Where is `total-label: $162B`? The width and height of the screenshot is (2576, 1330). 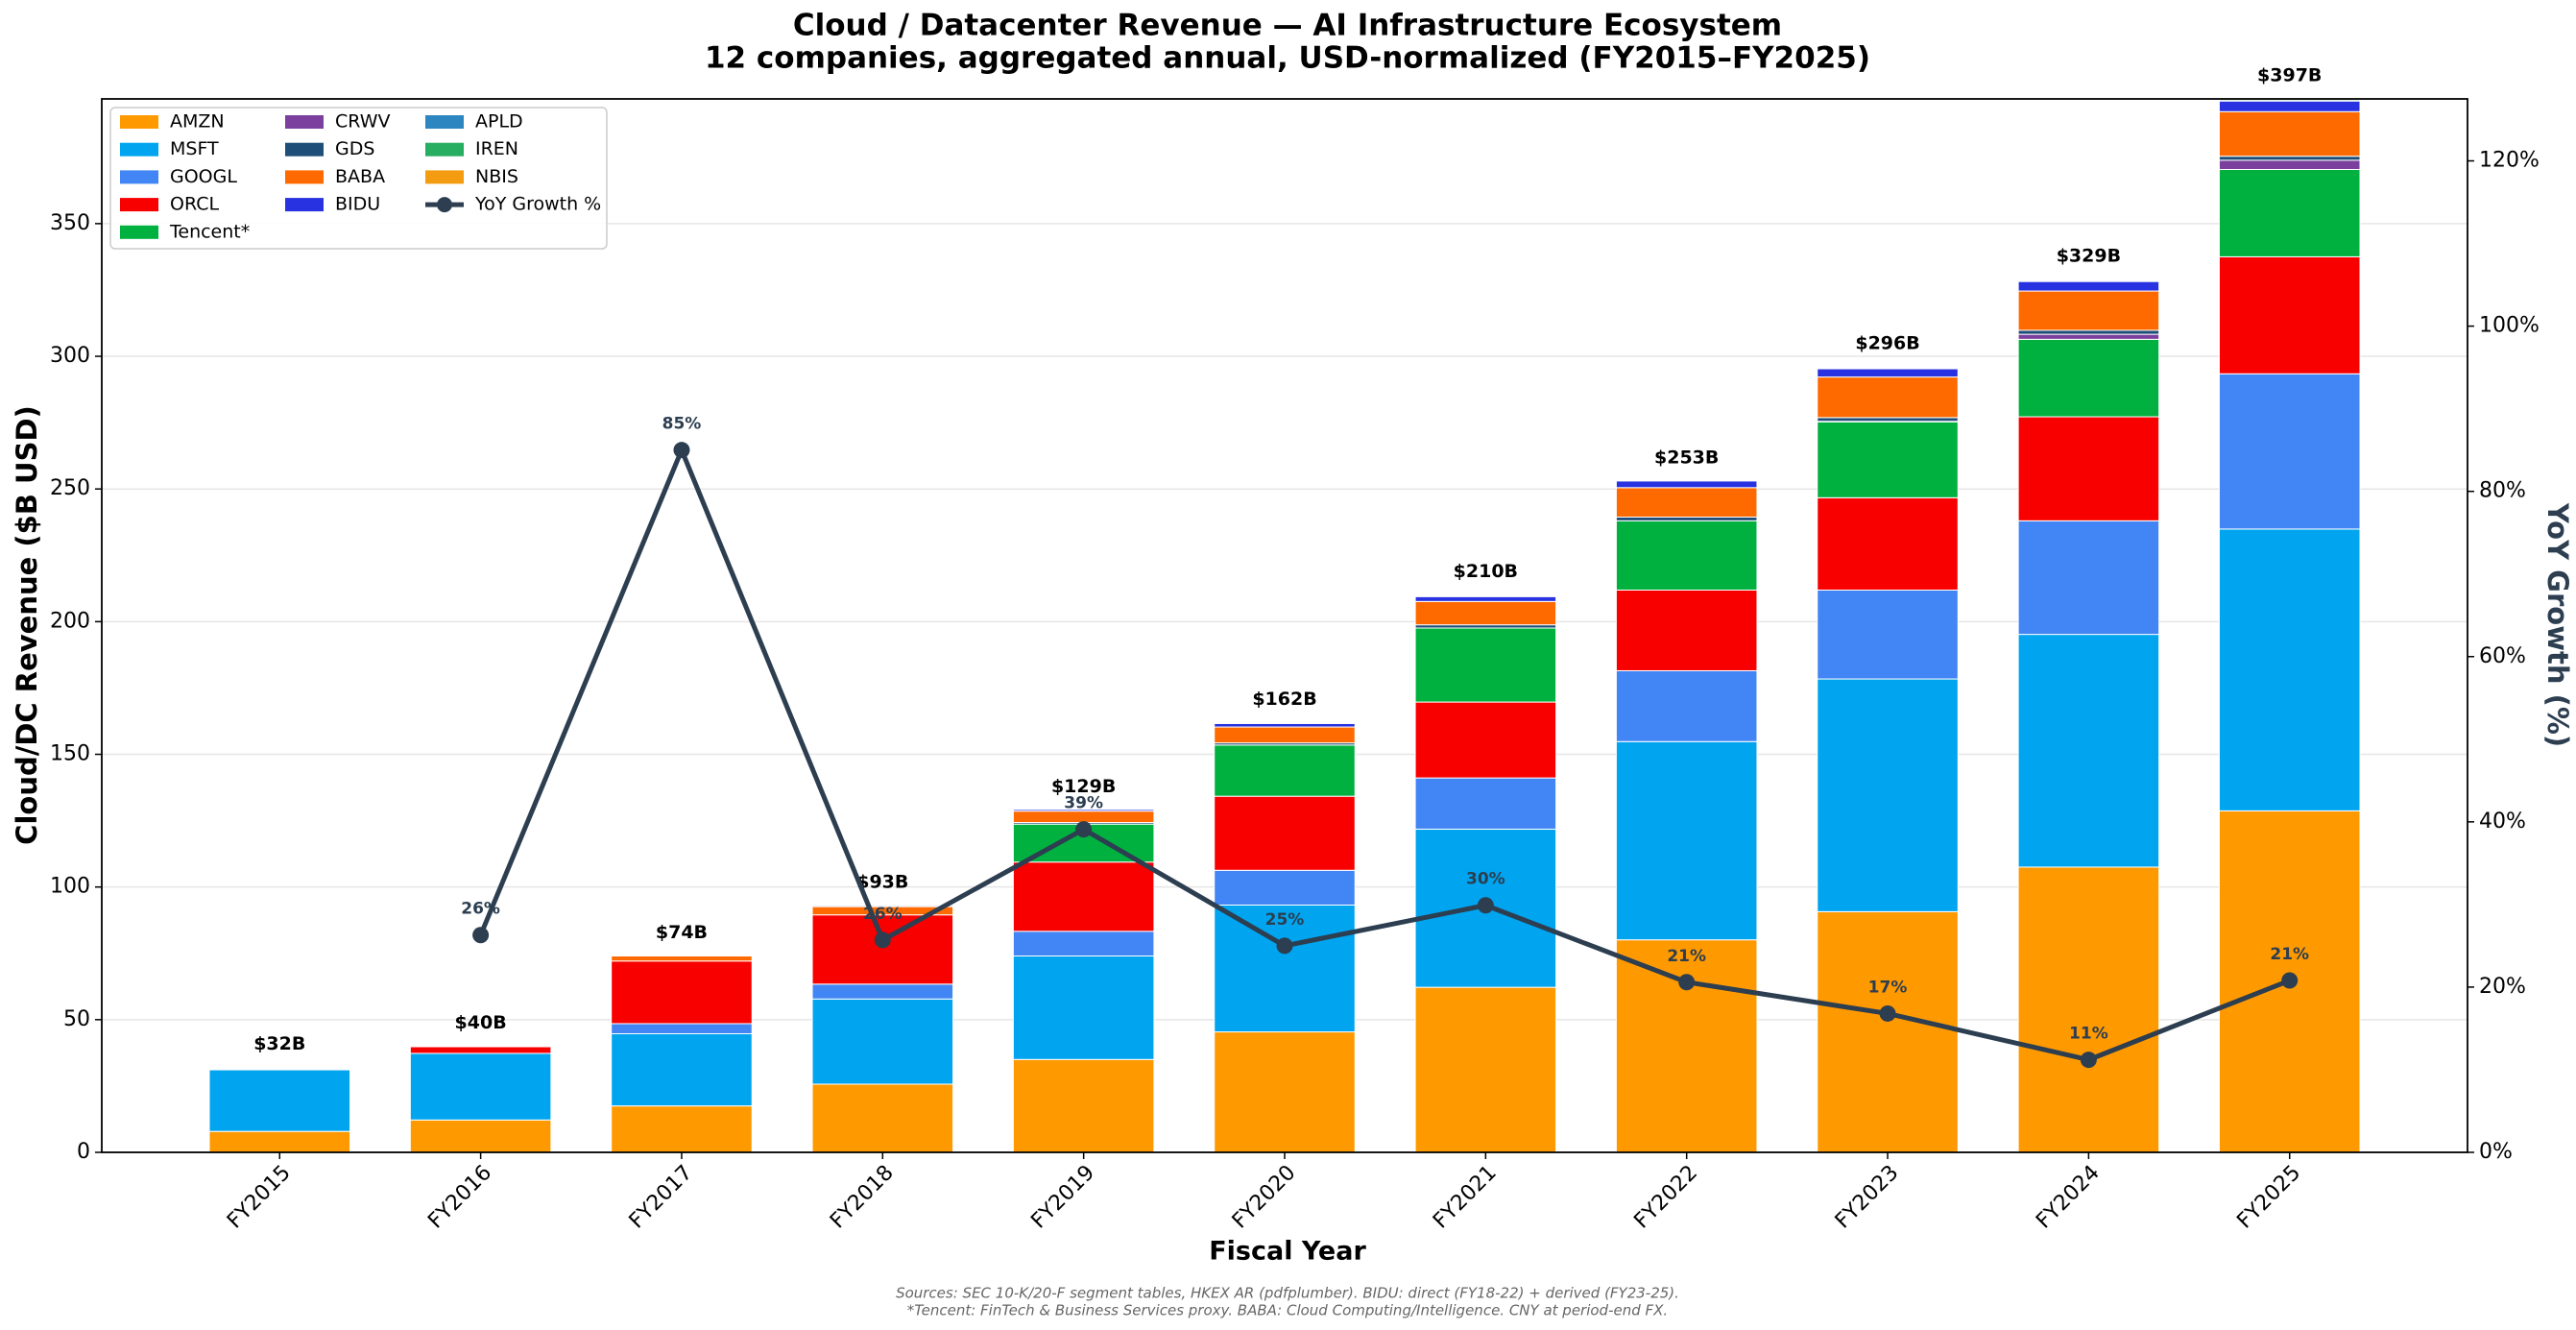 total-label: $162B is located at coordinates (1284, 699).